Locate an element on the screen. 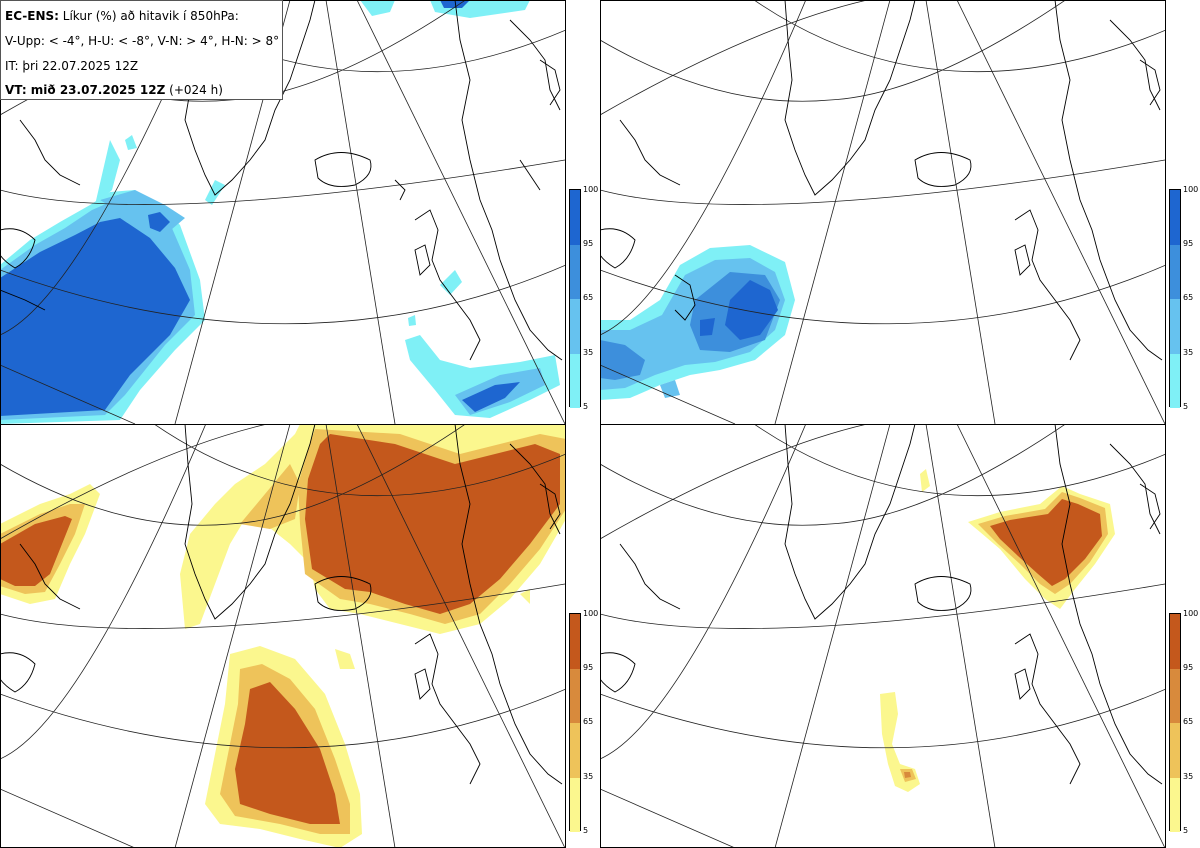  legend-cold-right: 100 95 65 35 5 is located at coordinates (1184, 298).